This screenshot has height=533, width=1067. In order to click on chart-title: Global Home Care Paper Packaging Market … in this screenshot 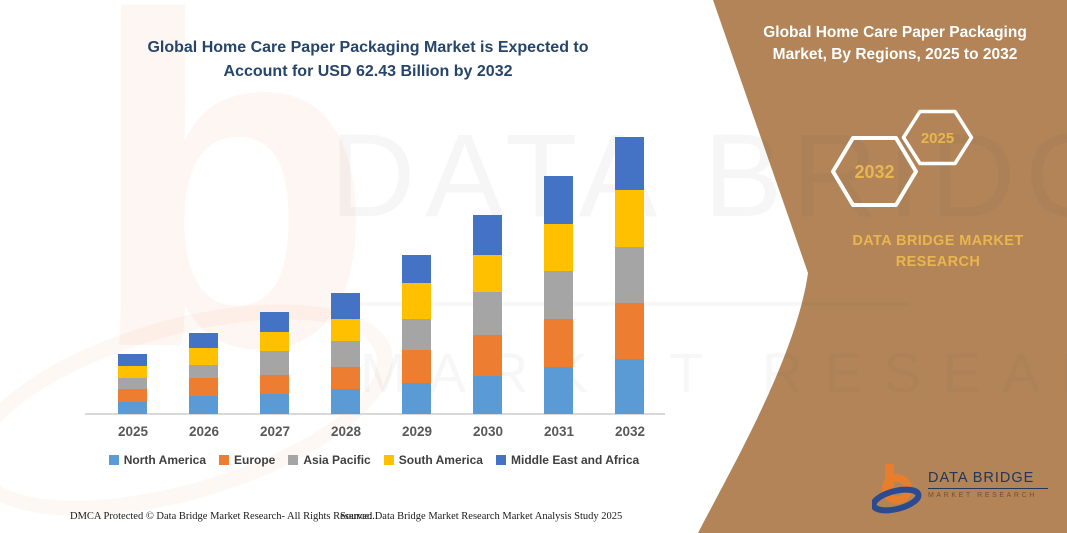, I will do `click(368, 60)`.